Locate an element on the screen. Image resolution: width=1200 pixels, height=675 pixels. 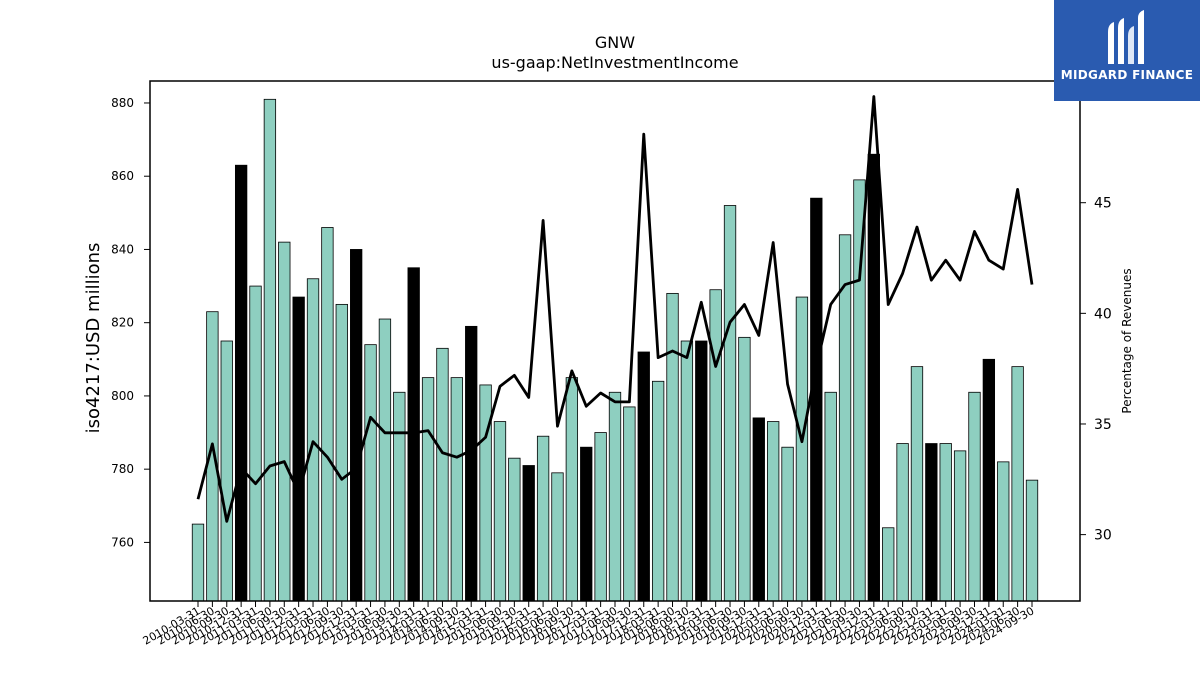
y2-tick-label-30: 30 is located at coordinates (1103, 536).